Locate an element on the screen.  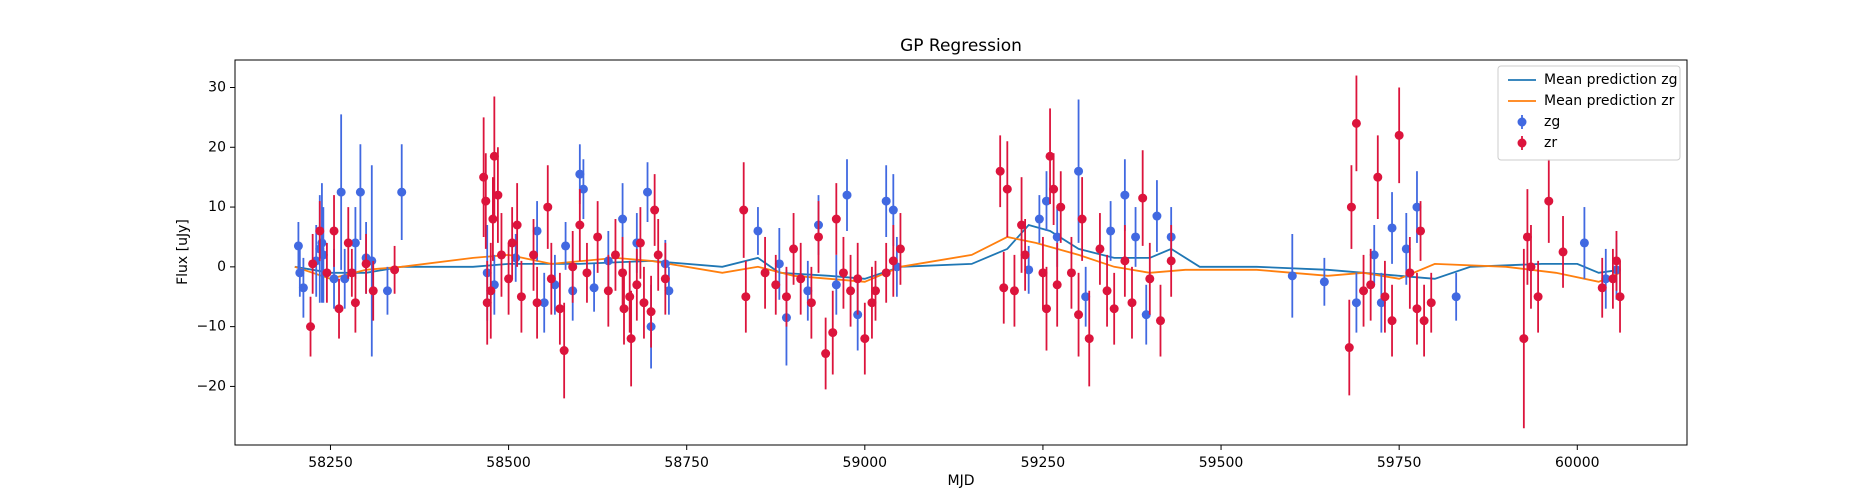
y-tick-label: 20 is located at coordinates (217, 147).